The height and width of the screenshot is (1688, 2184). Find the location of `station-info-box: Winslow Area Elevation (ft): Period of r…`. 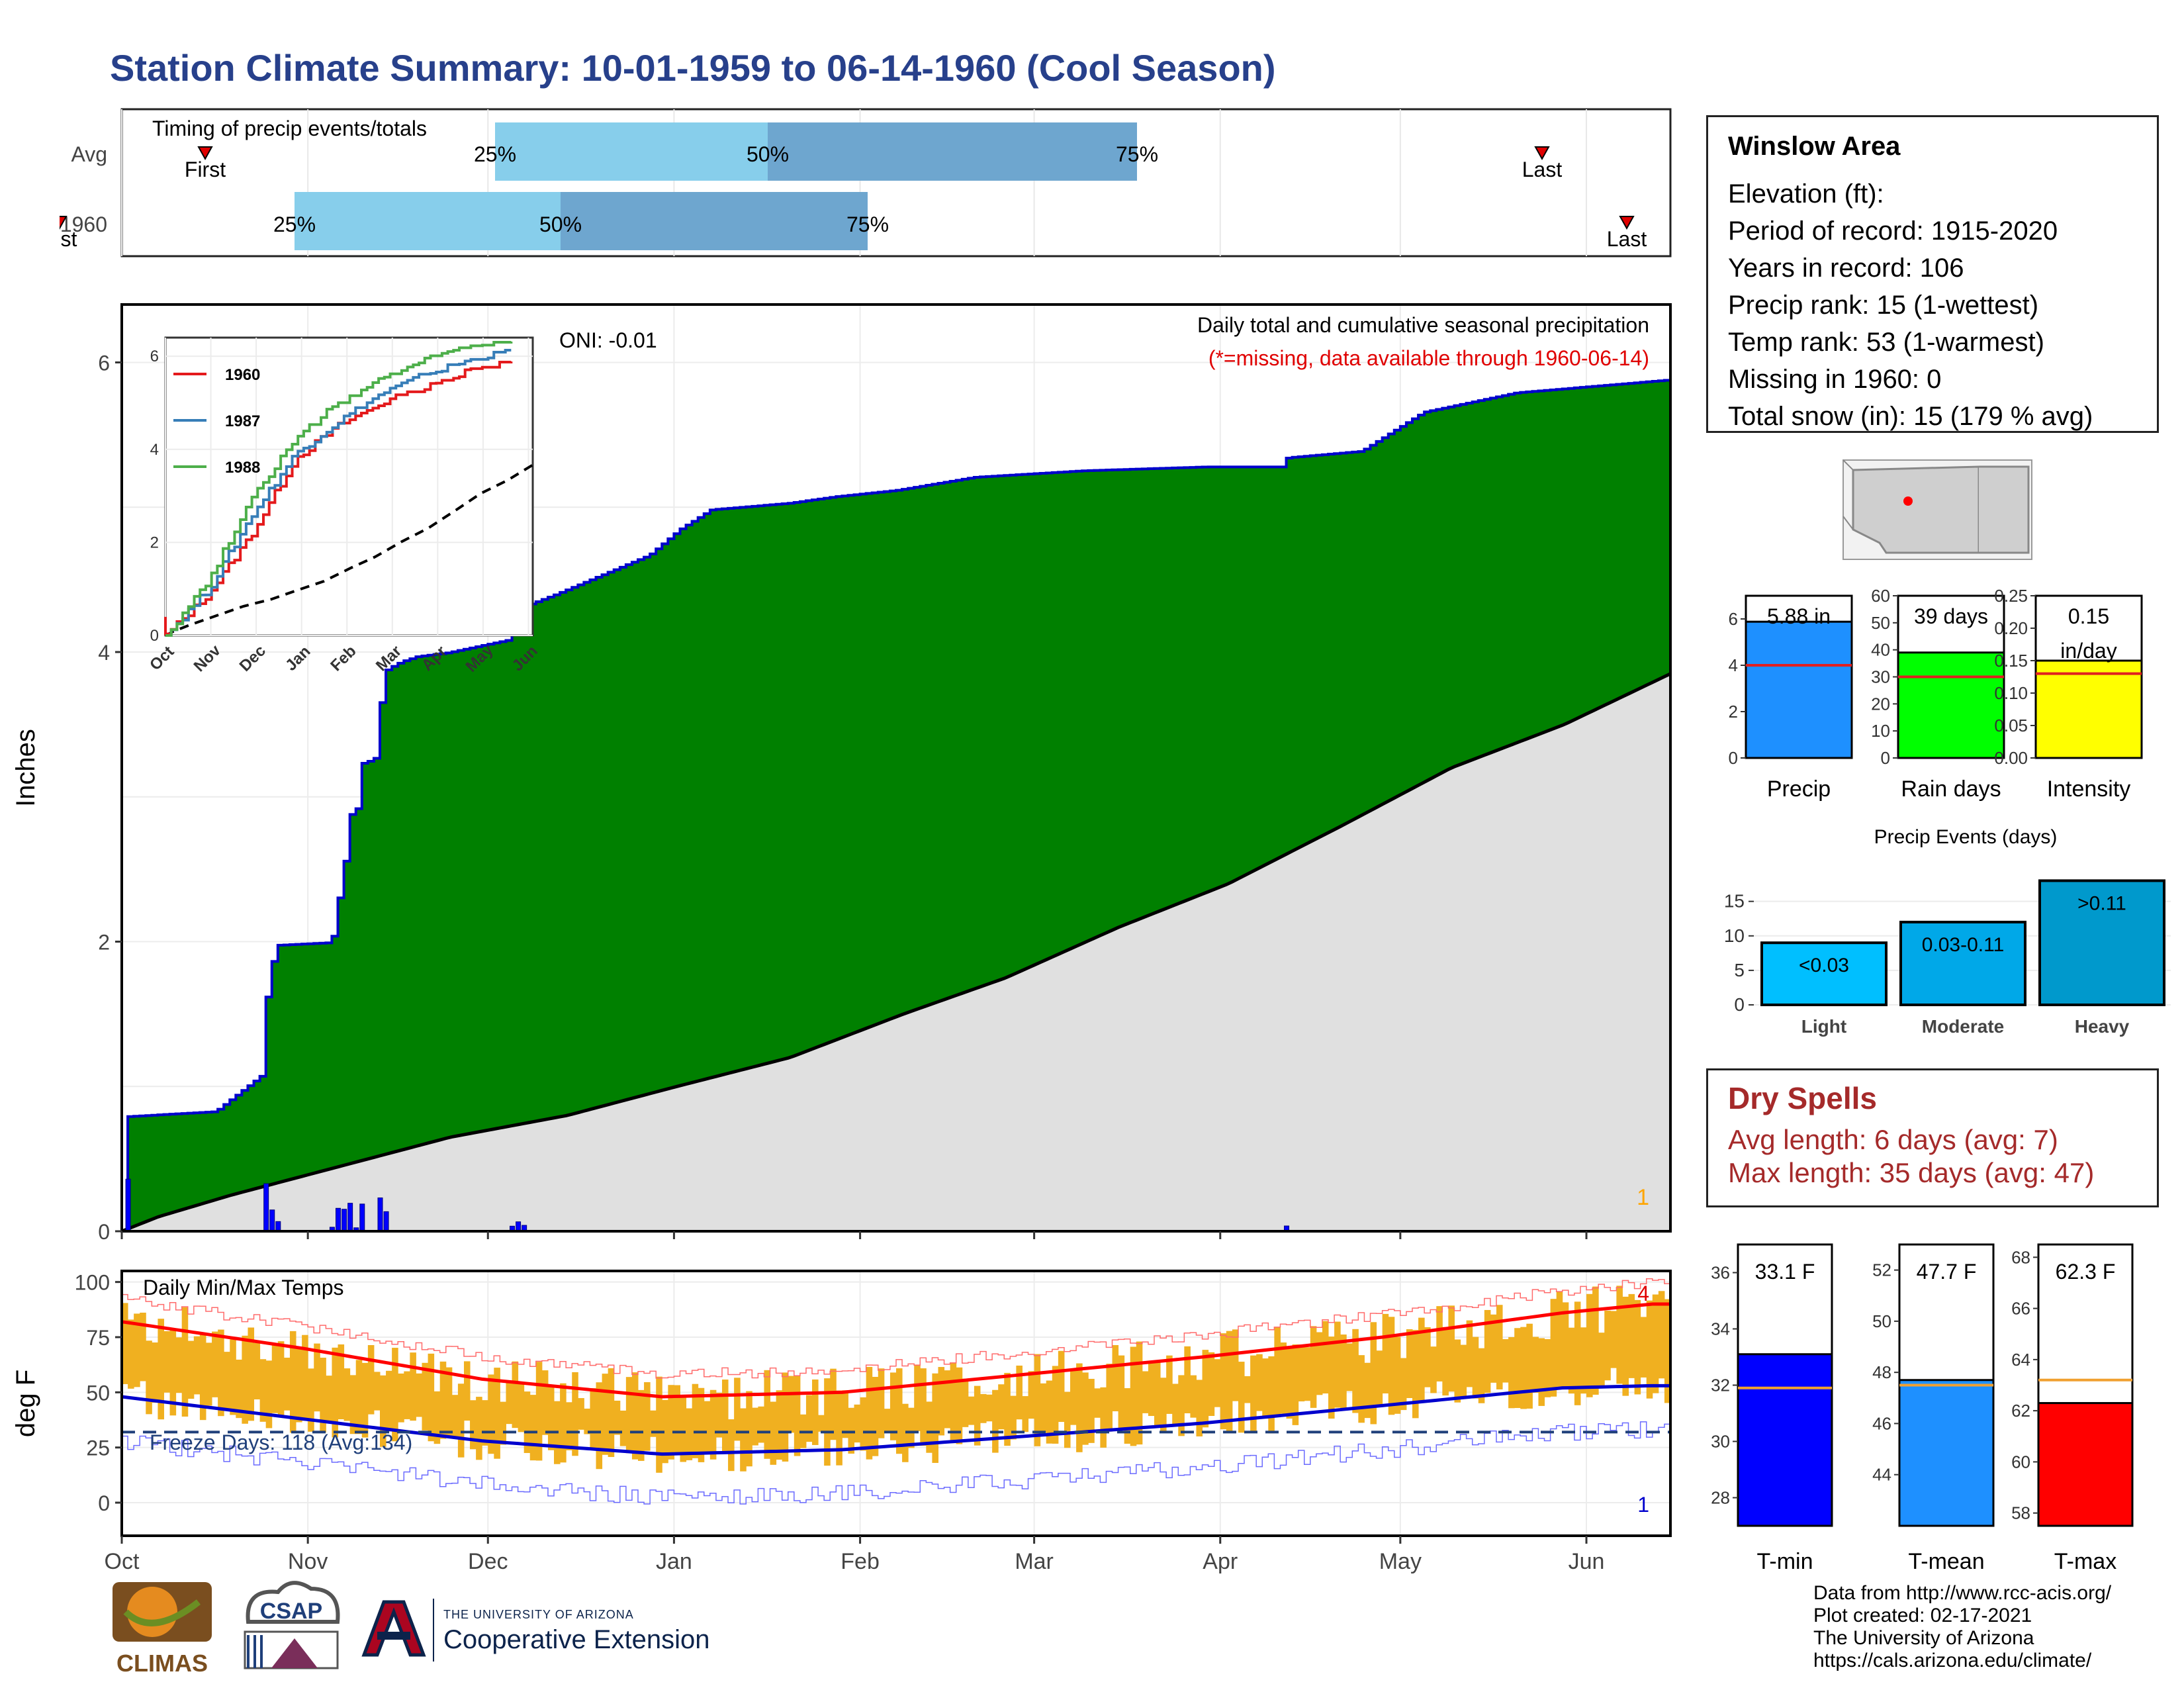

station-info-box: Winslow Area Elevation (ft): Period of r… is located at coordinates (1932, 274).